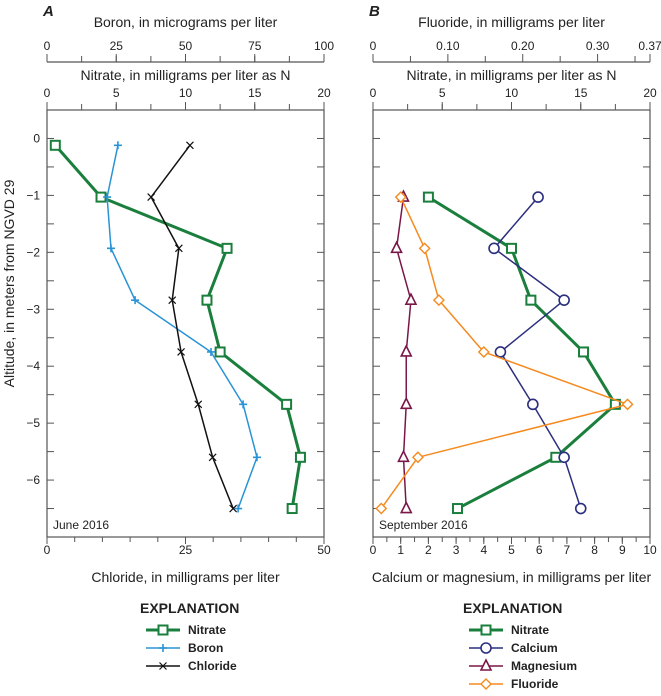  I want to click on x-axis-title: Fluoride, in milligrams per liter, so click(511, 22).